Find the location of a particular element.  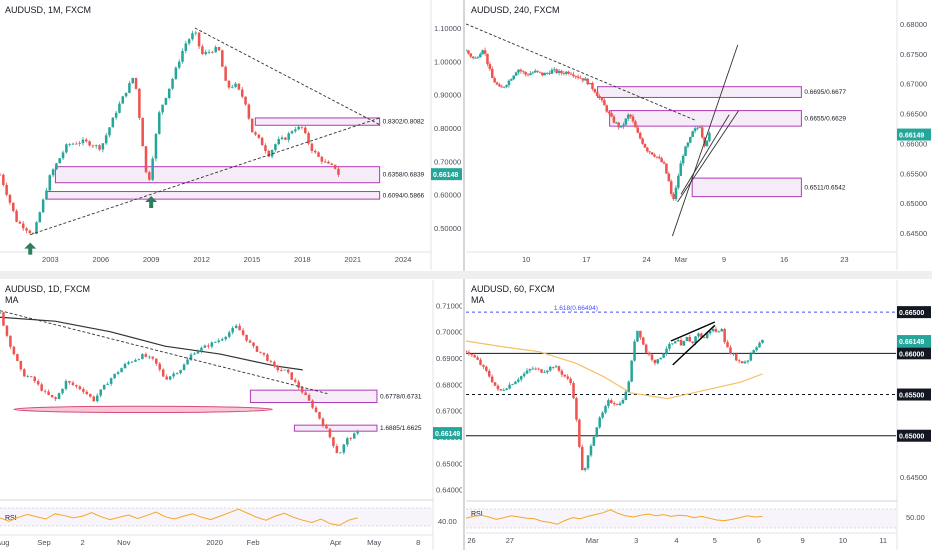

x-tick-label: 2015 is located at coordinates (252, 259).